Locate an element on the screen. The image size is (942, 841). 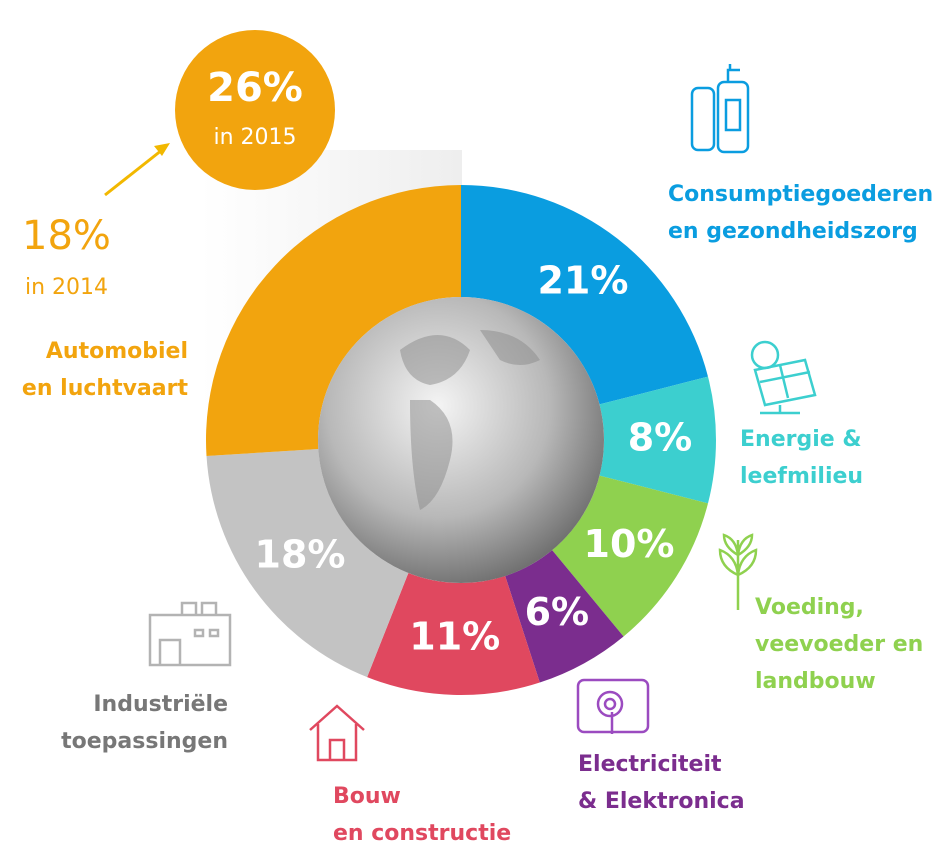
category-label: Electriciteit & Elektronica is located at coordinates (661, 783).